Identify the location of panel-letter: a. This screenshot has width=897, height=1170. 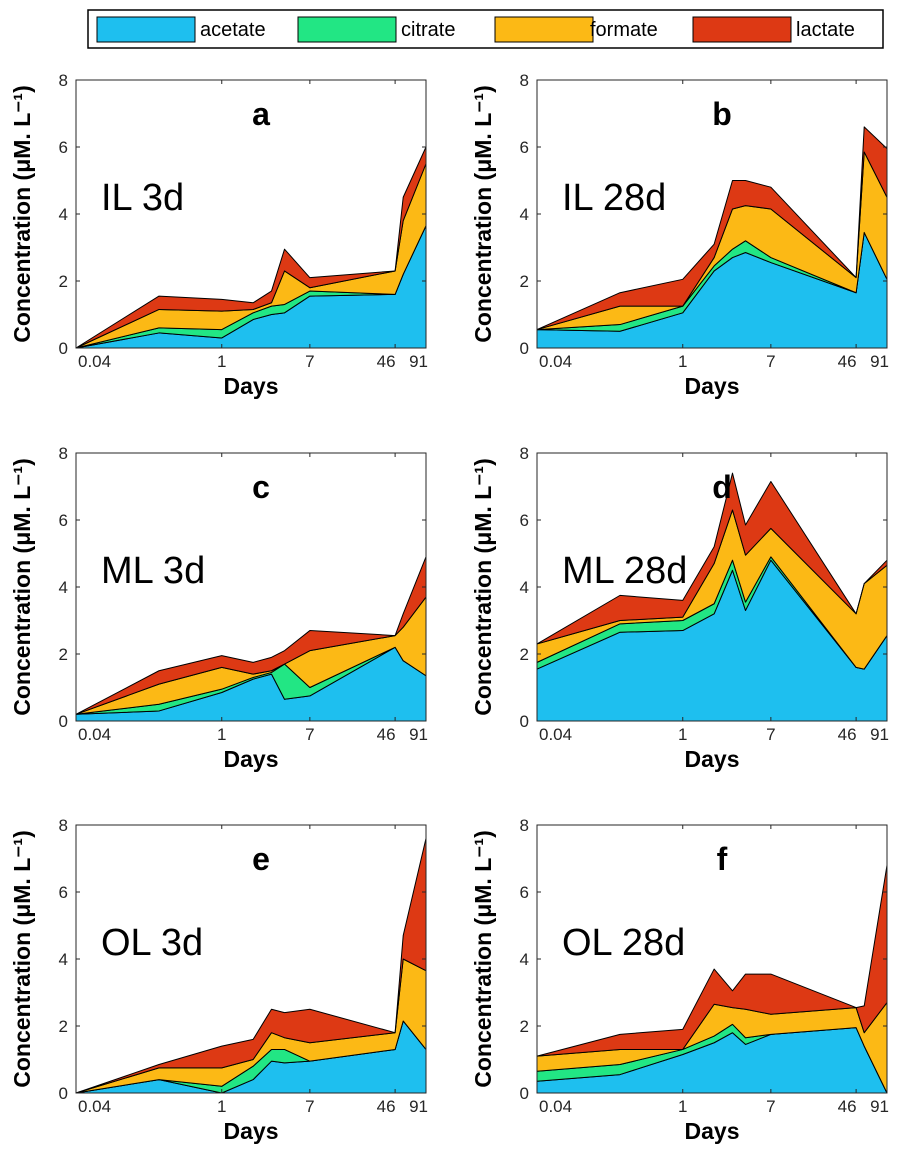
(261, 114).